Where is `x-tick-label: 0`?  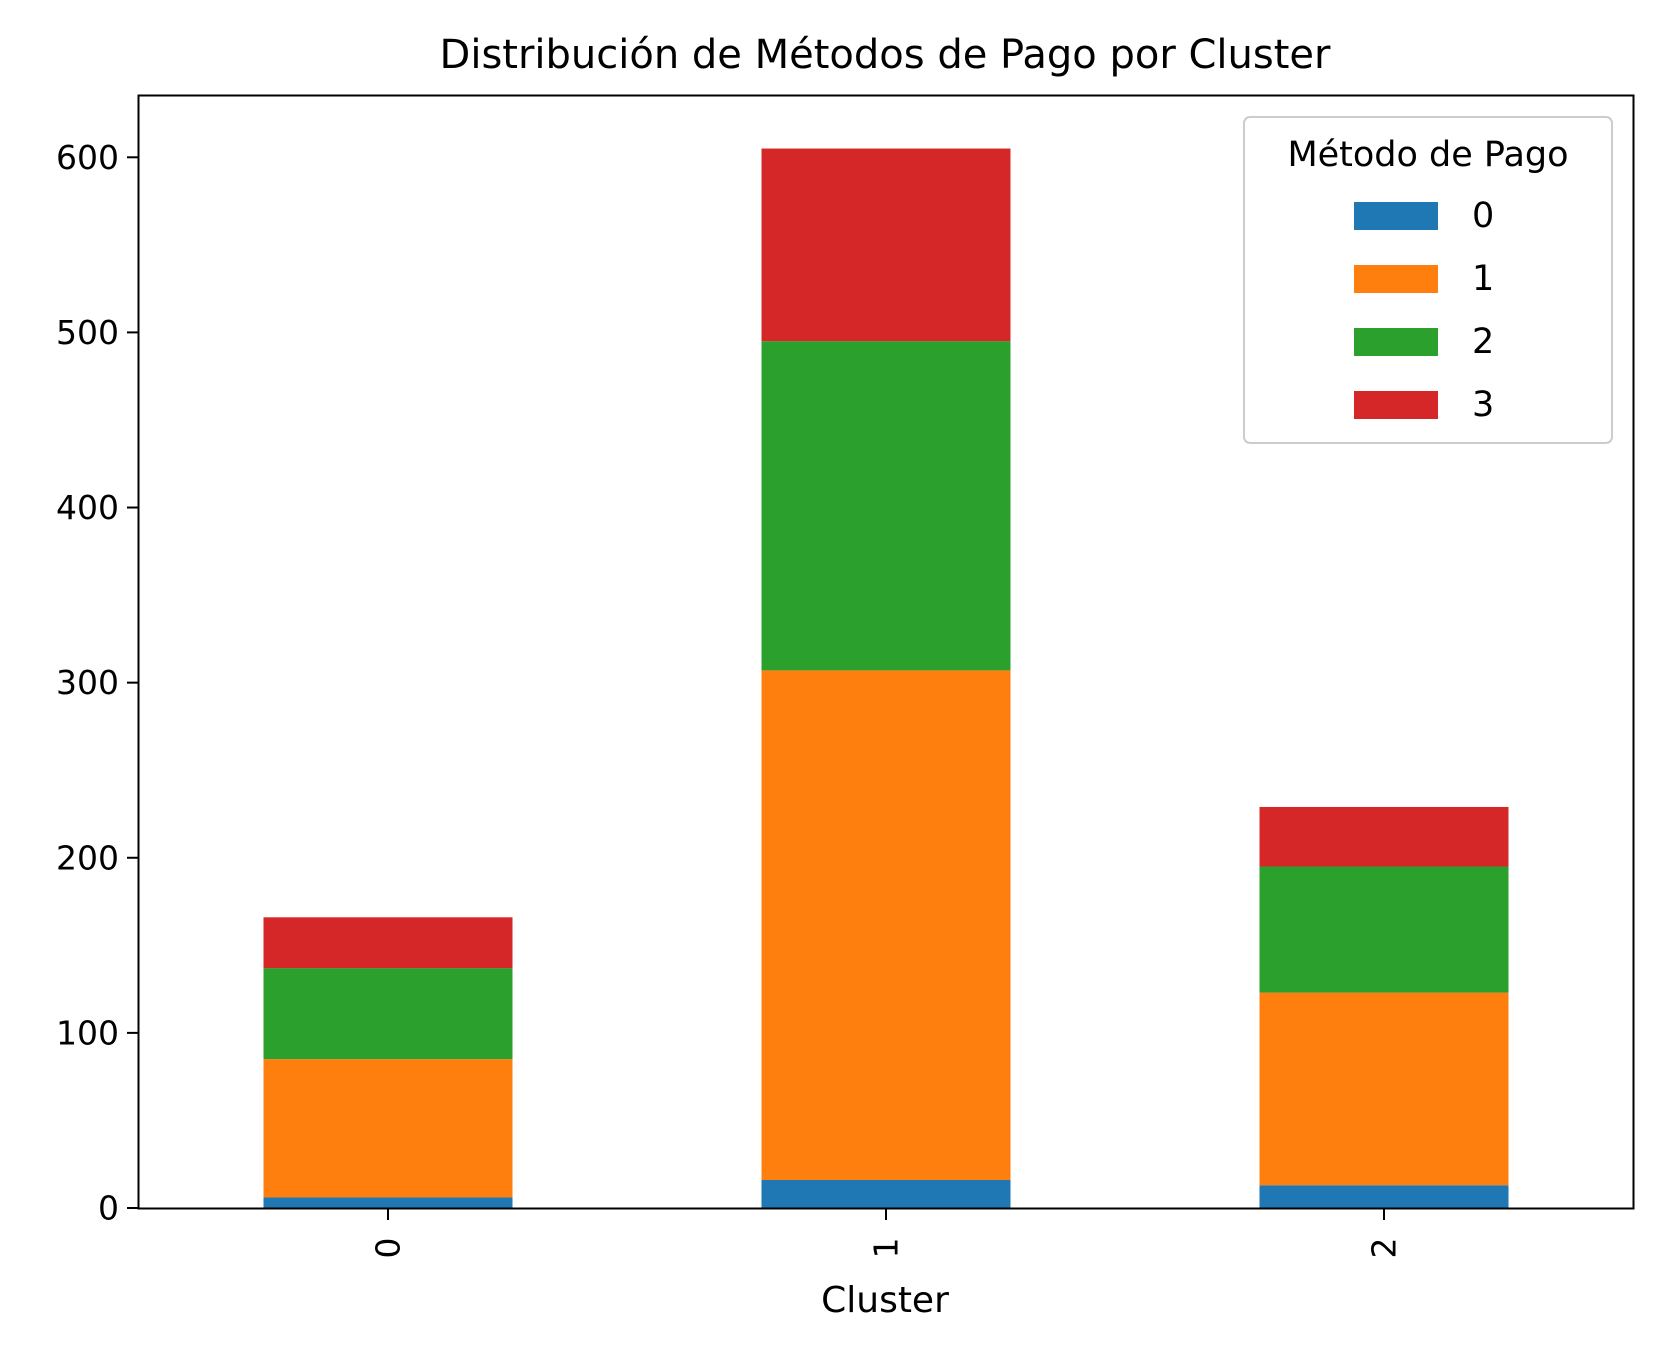
x-tick-label: 0 is located at coordinates (388, 1248).